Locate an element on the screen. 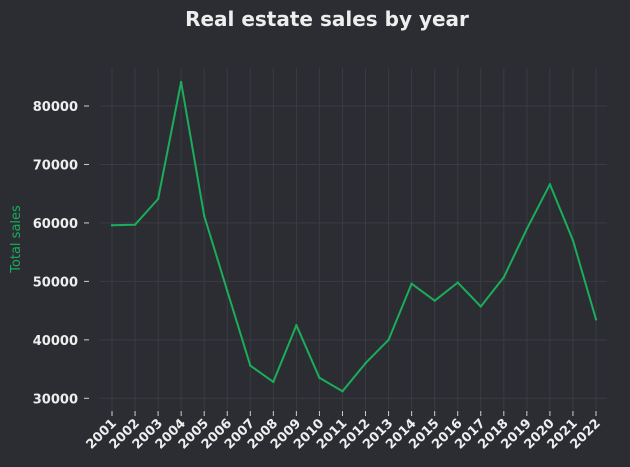 Image resolution: width=630 pixels, height=467 pixels. y-tick-label: 30000 is located at coordinates (55, 399).